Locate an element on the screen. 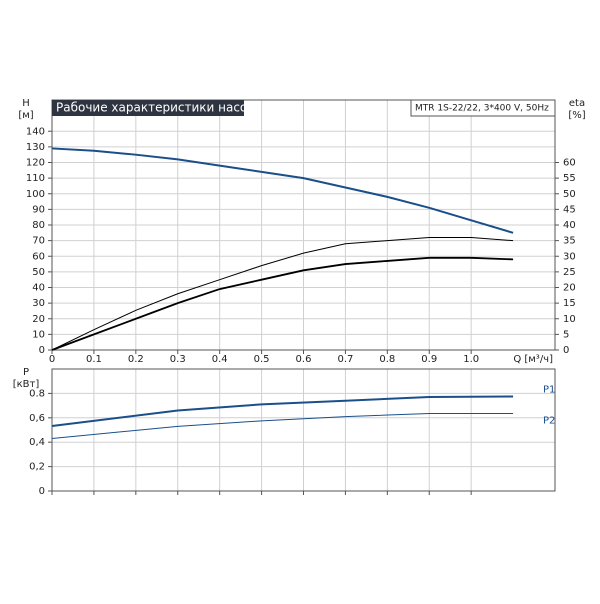 The image size is (600, 604). x-tick-label: 0.6 is located at coordinates (304, 359).